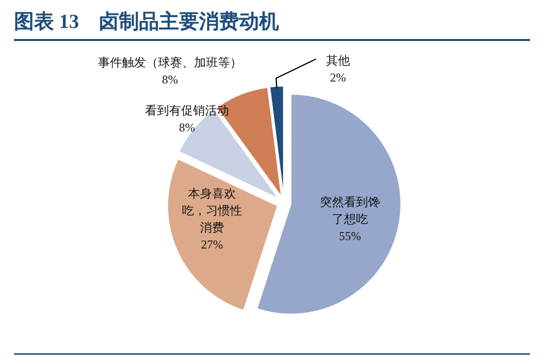 The image size is (542, 357). What do you see at coordinates (350, 236) in the screenshot?
I see `data-label: 55%` at bounding box center [350, 236].